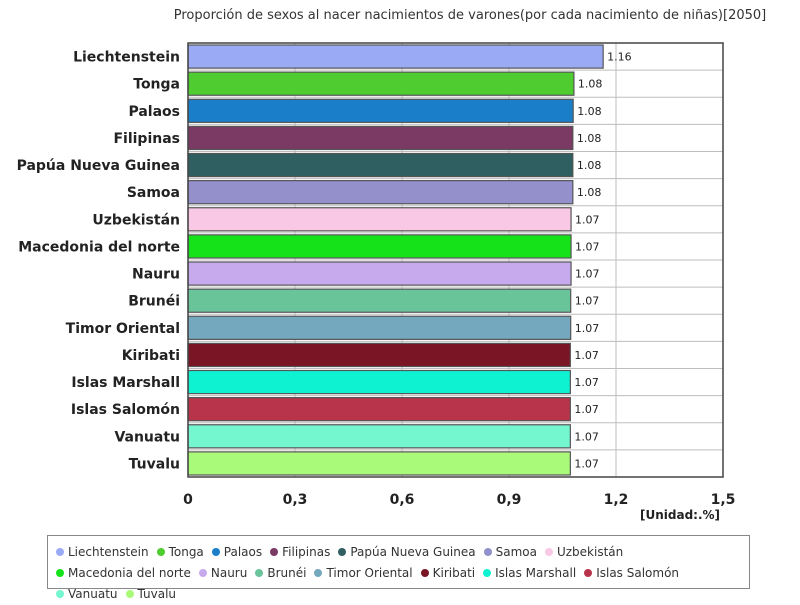 The width and height of the screenshot is (800, 605). I want to click on legend-label: Timor Oriental, so click(369, 573).